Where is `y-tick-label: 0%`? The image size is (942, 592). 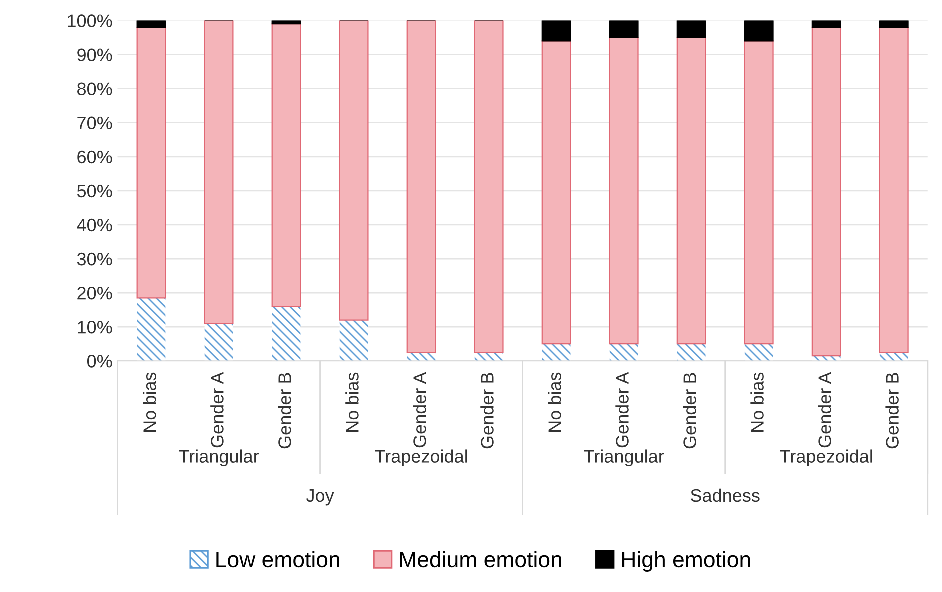
y-tick-label: 0% is located at coordinates (100, 361).